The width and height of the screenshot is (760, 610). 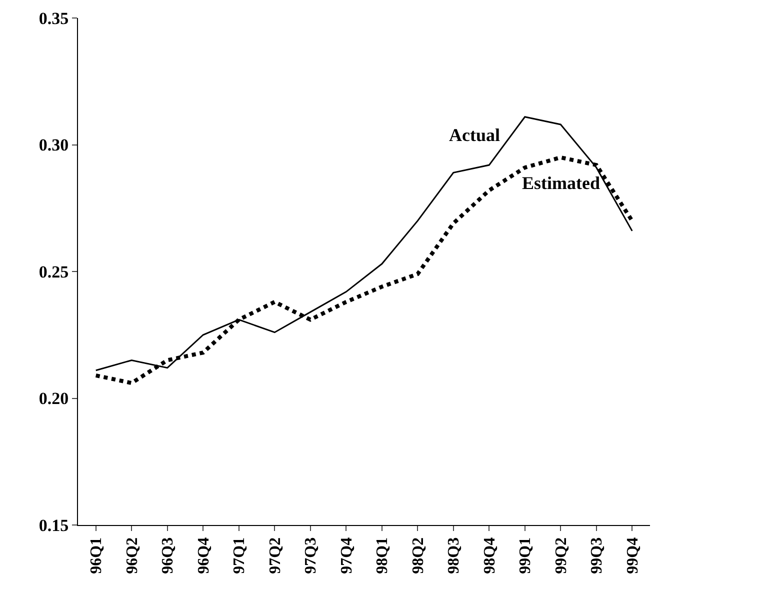 What do you see at coordinates (311, 555) in the screenshot?
I see `x-tick-label: 97Q3` at bounding box center [311, 555].